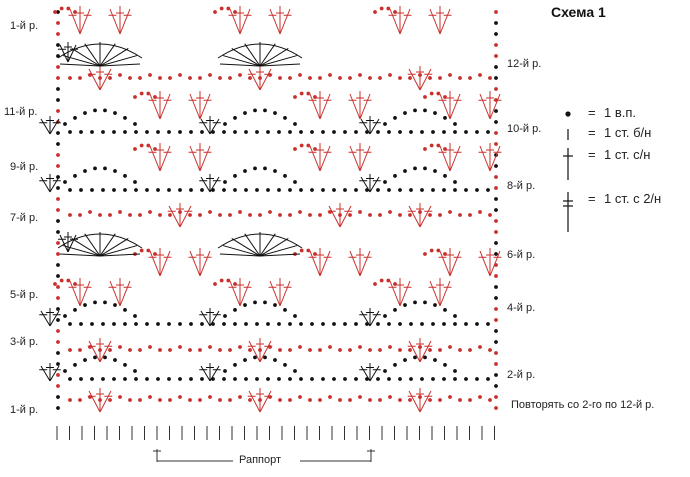 The width and height of the screenshot is (690, 477). I want to click on row-label-left: 3-й р., so click(24, 342).